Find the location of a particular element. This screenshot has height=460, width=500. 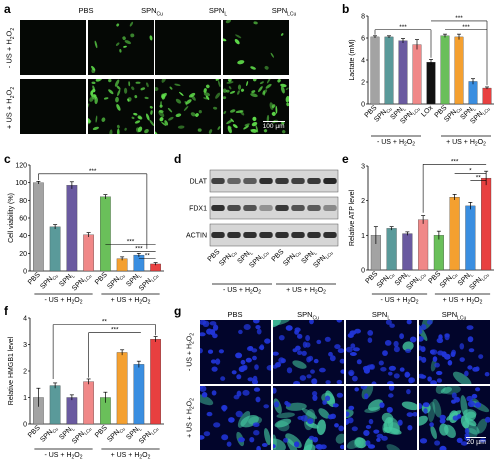

panel-g-label: g is located at coordinates (178, 311).